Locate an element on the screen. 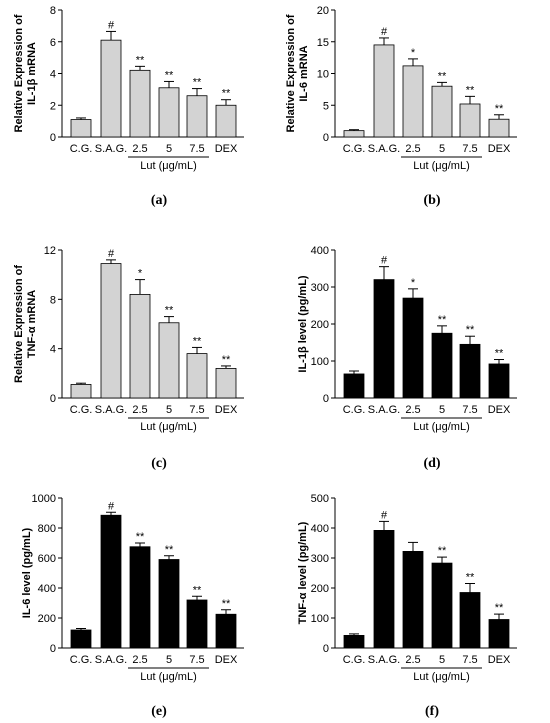 This screenshot has width=550, height=723. panel-label: (f) is located at coordinates (432, 711).